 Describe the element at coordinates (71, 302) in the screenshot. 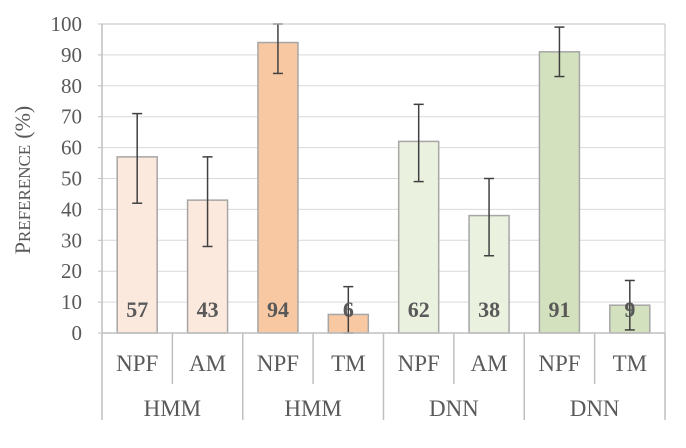

I see `y-tick-label-10: 10` at that location.